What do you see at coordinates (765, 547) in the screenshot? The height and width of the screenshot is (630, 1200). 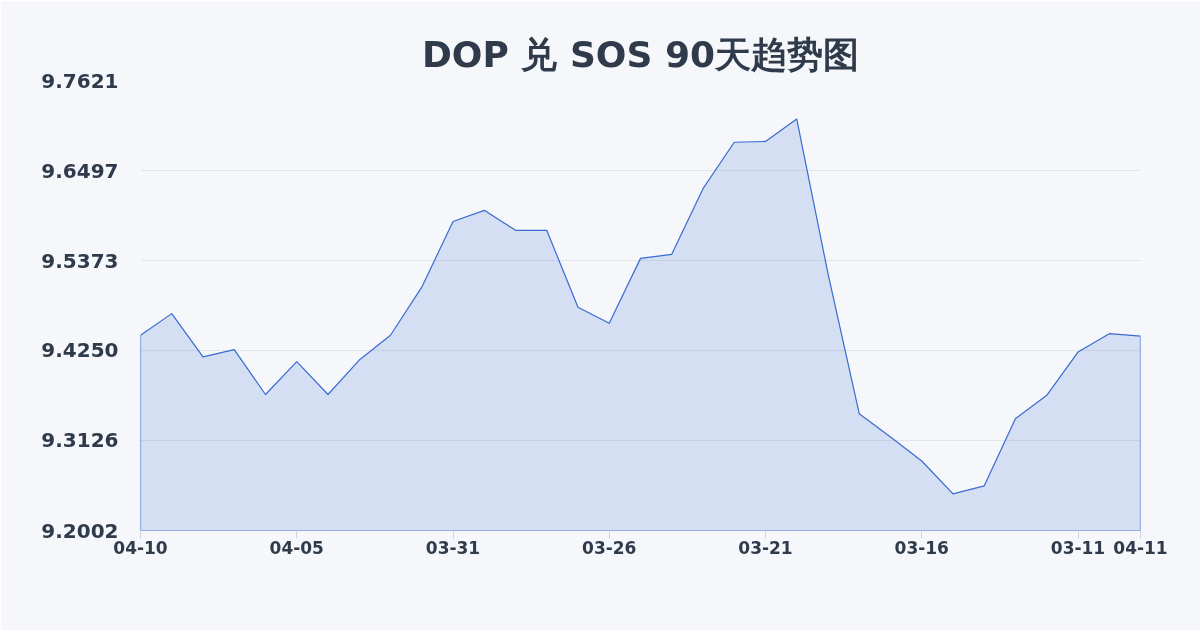 I see `x-tick-label: 03-21` at bounding box center [765, 547].